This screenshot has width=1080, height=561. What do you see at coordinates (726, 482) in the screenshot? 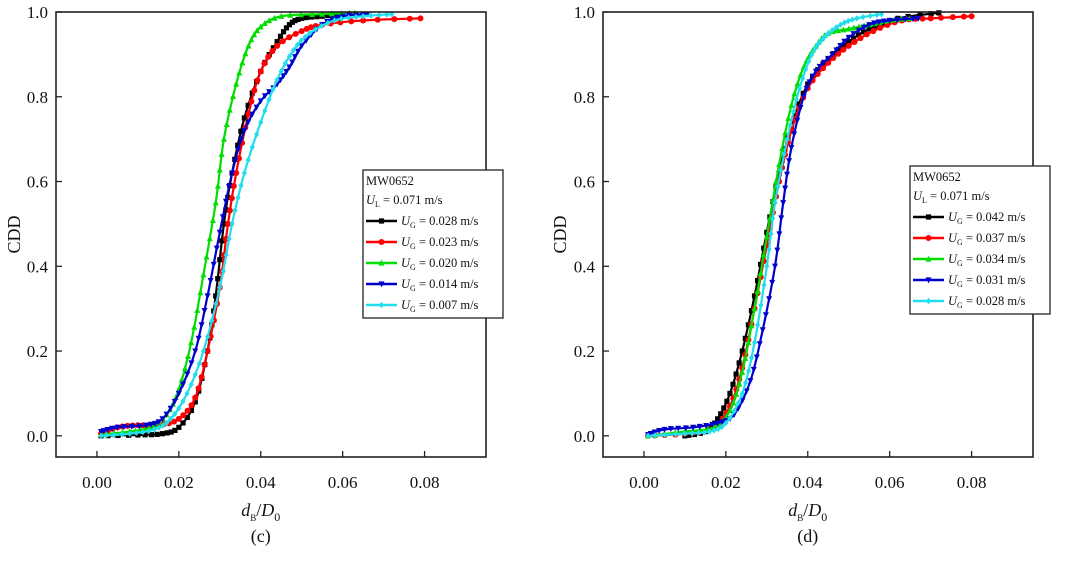
I see `x-tick-label: 0.02` at bounding box center [726, 482].